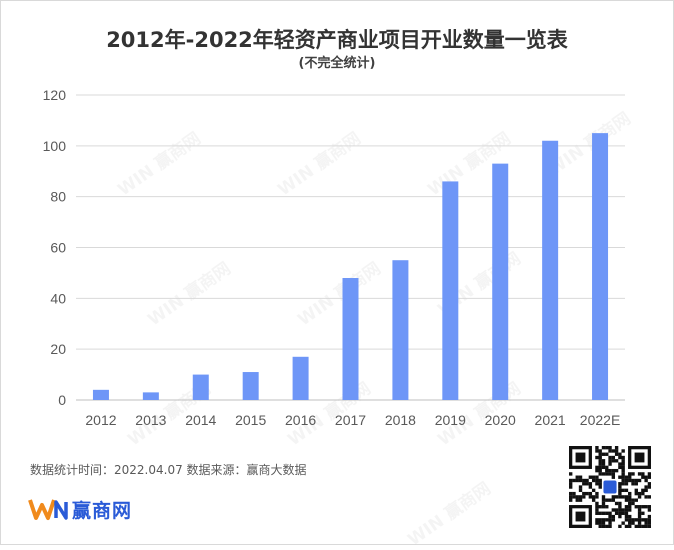 The width and height of the screenshot is (674, 550). I want to click on brand-logo: 赢商网, so click(80, 509).